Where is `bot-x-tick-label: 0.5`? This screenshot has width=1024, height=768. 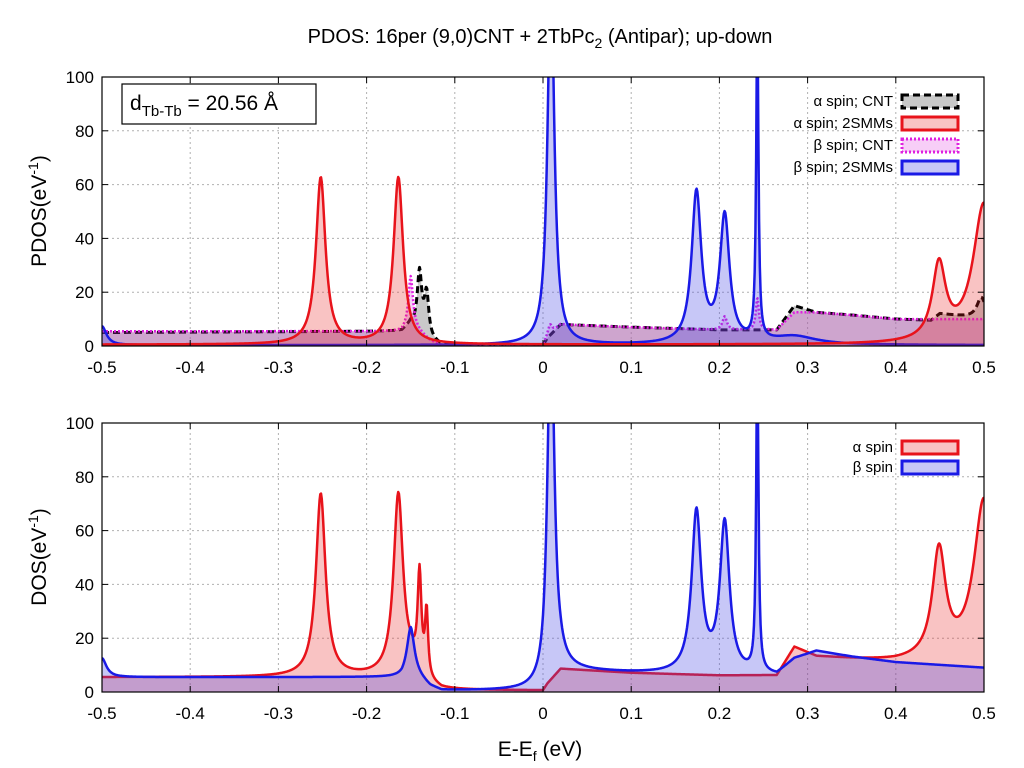 bot-x-tick-label: 0.5 is located at coordinates (984, 713).